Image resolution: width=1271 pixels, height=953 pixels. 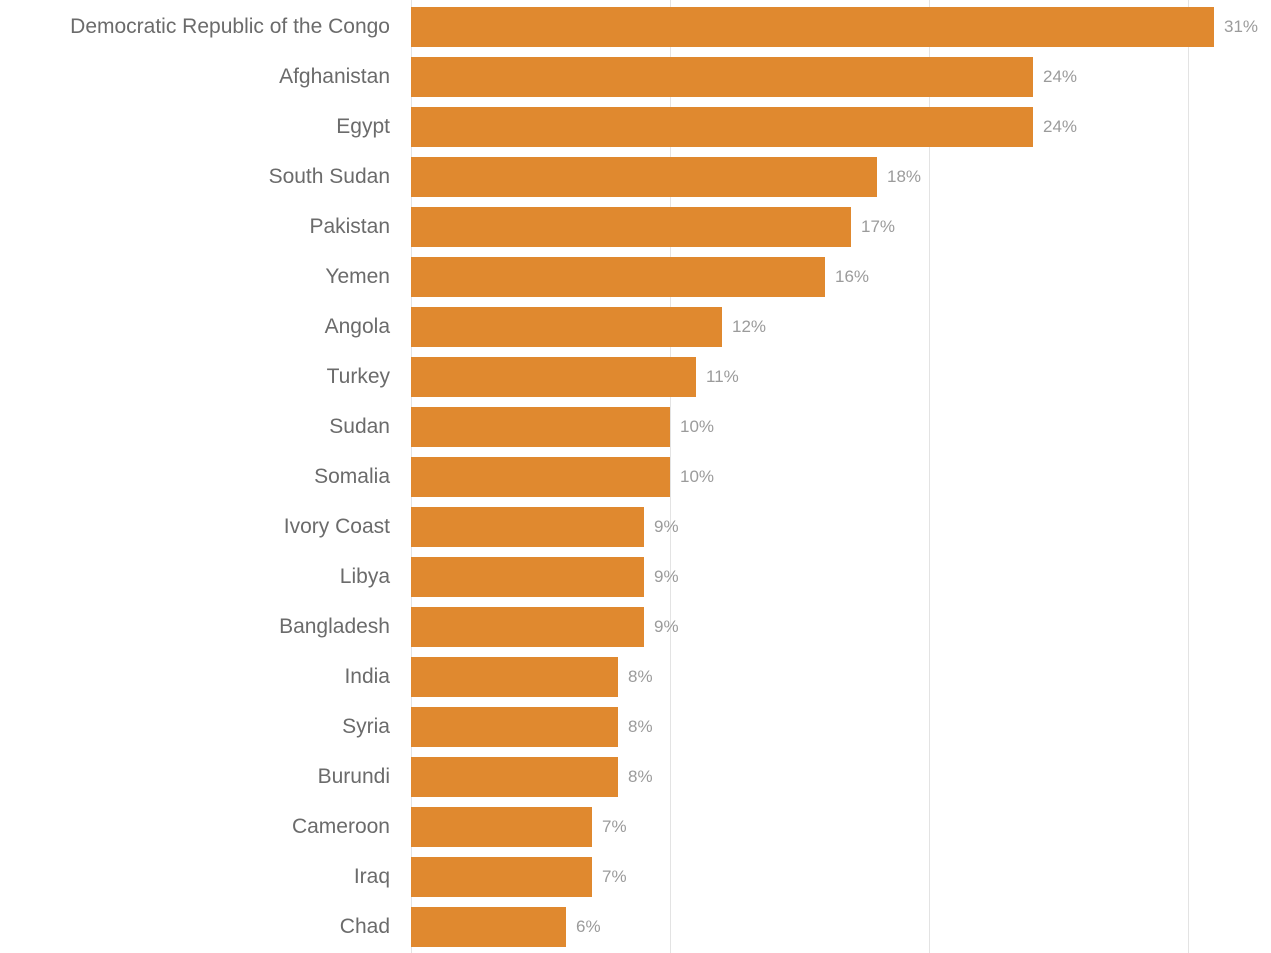 I want to click on bar-area: 17%, so click(x=841, y=227).